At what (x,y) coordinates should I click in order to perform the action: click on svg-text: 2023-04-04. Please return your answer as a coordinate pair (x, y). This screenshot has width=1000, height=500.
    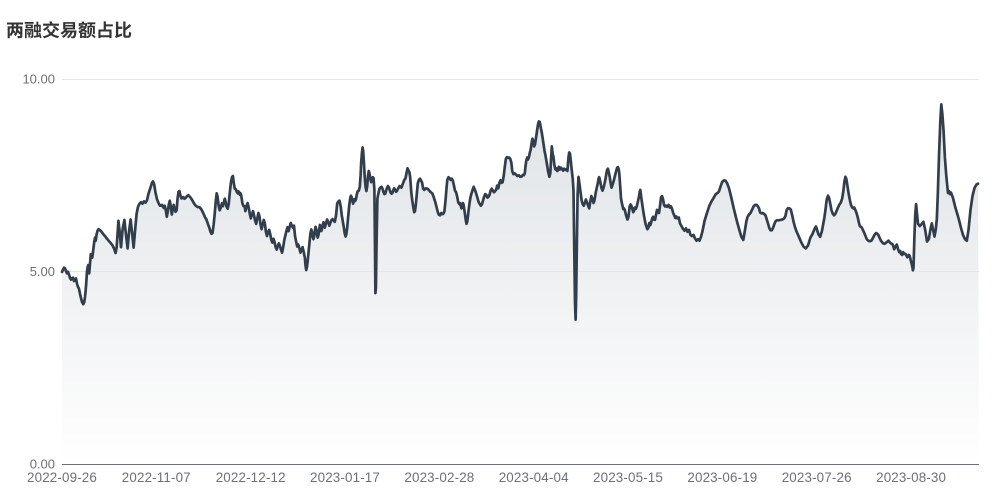
    Looking at the image, I should click on (534, 477).